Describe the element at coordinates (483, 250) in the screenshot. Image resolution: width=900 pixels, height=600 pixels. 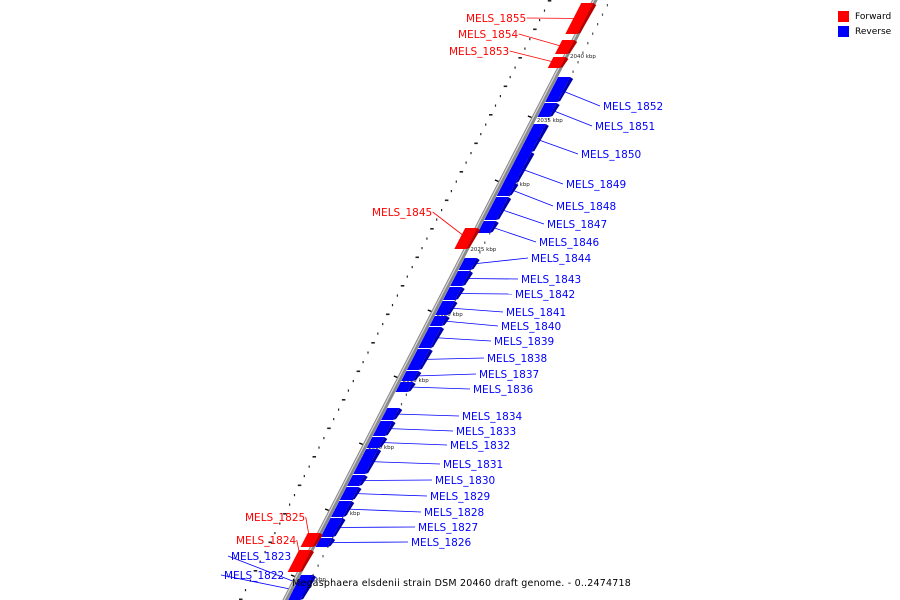
I see `ruler-tick-label: 2025 kbp` at that location.